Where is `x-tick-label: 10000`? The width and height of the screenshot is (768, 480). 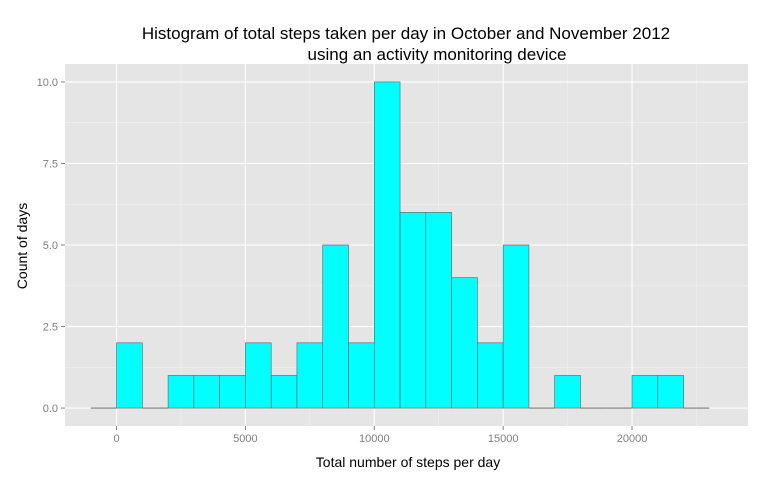 x-tick-label: 10000 is located at coordinates (374, 439).